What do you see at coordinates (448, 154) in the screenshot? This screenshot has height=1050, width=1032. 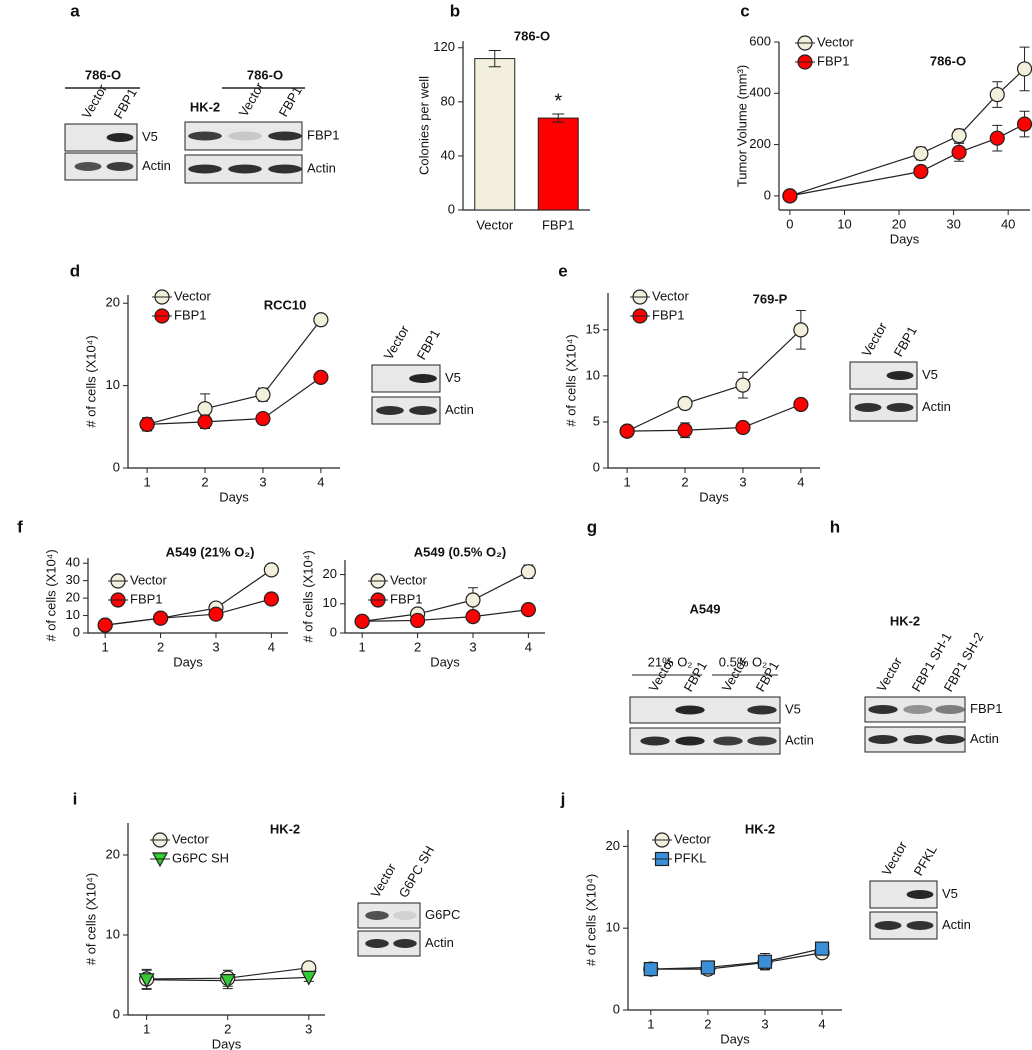 I see `y-tick-label: 40` at bounding box center [448, 154].